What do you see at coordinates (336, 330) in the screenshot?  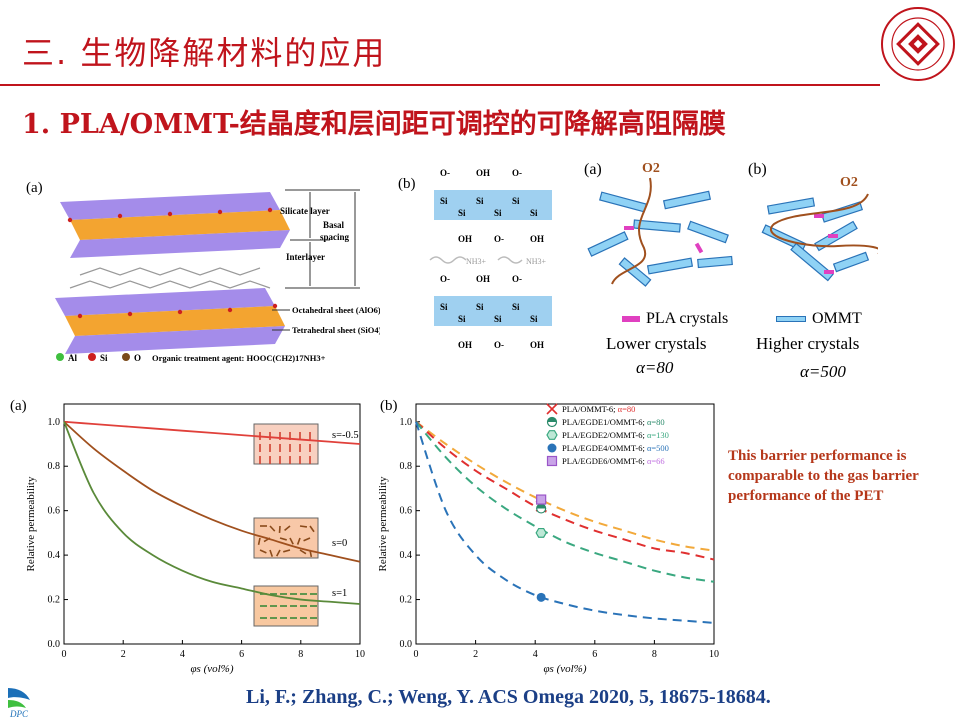 I see `tetrahedral-label: Tetrahedral sheet (SiO4)` at bounding box center [336, 330].